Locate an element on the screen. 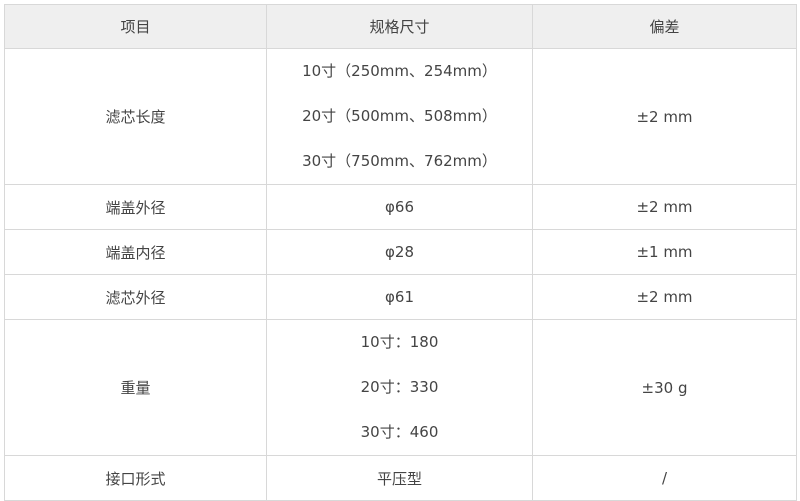 The height and width of the screenshot is (501, 800). tolerance-cell: ±30 g is located at coordinates (664, 387).